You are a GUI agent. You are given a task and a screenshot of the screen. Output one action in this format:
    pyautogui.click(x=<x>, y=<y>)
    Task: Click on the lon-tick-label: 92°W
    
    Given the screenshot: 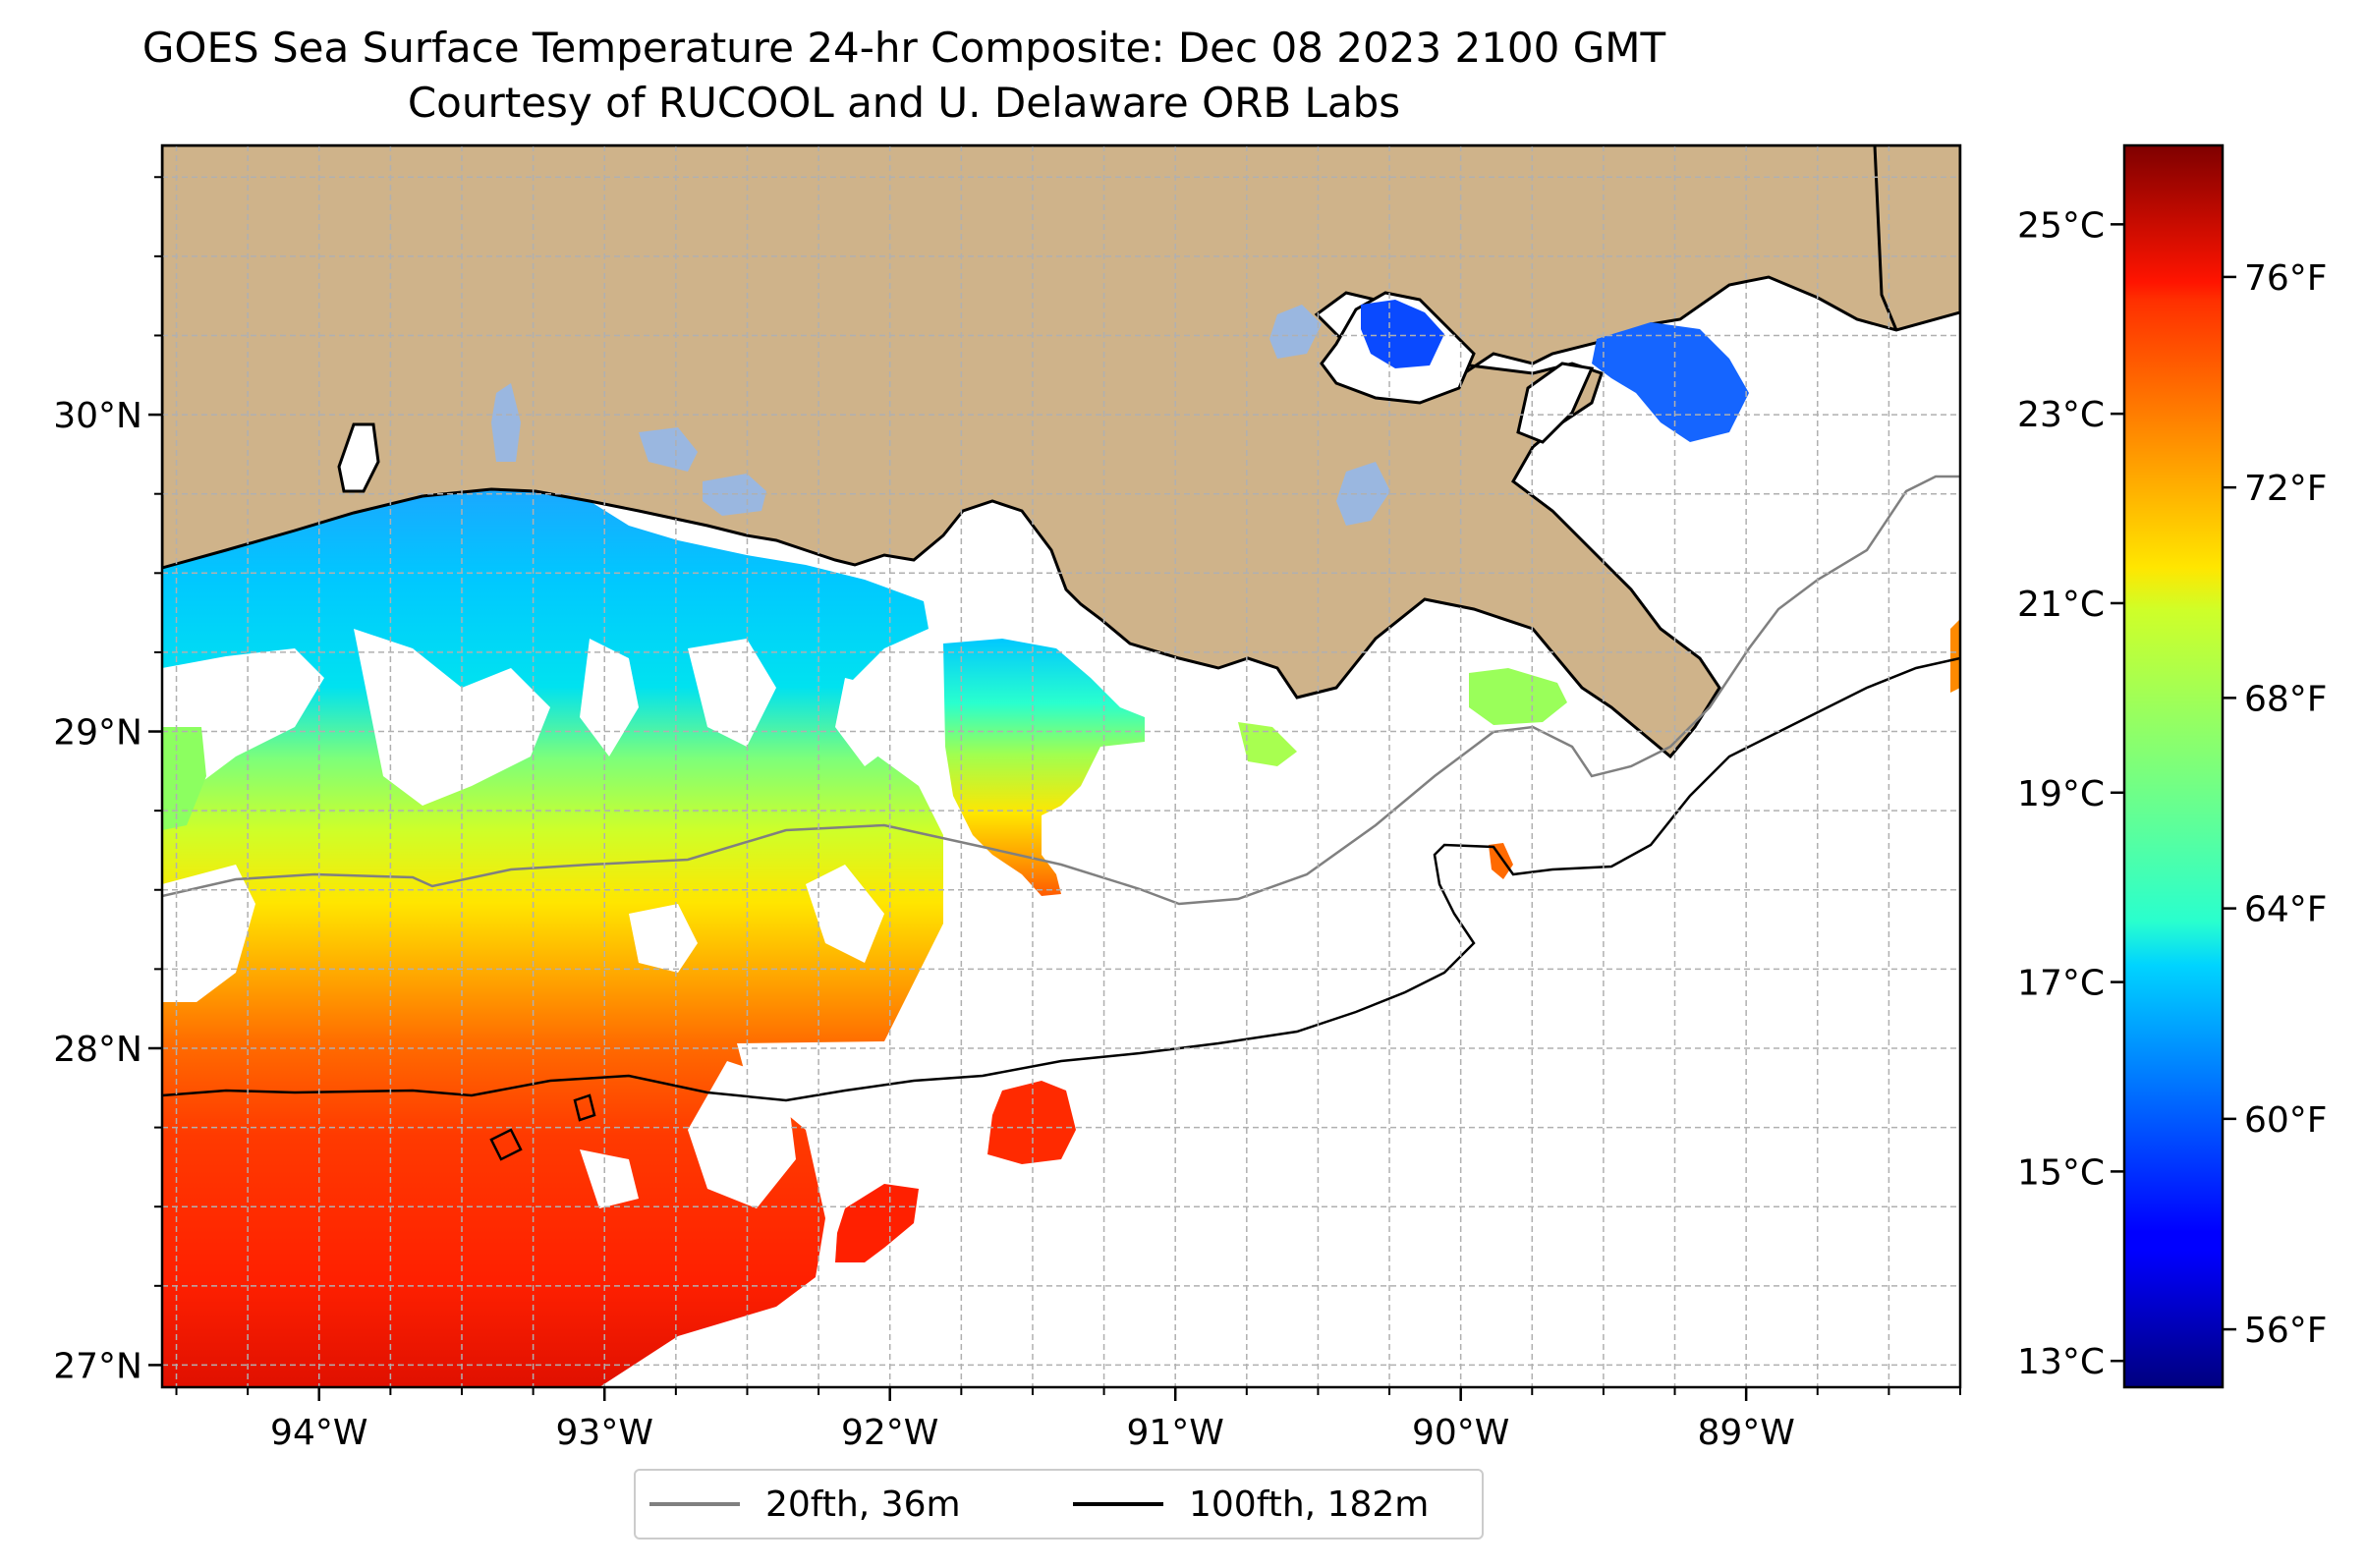 What is the action you would take?
    pyautogui.click(x=890, y=1433)
    